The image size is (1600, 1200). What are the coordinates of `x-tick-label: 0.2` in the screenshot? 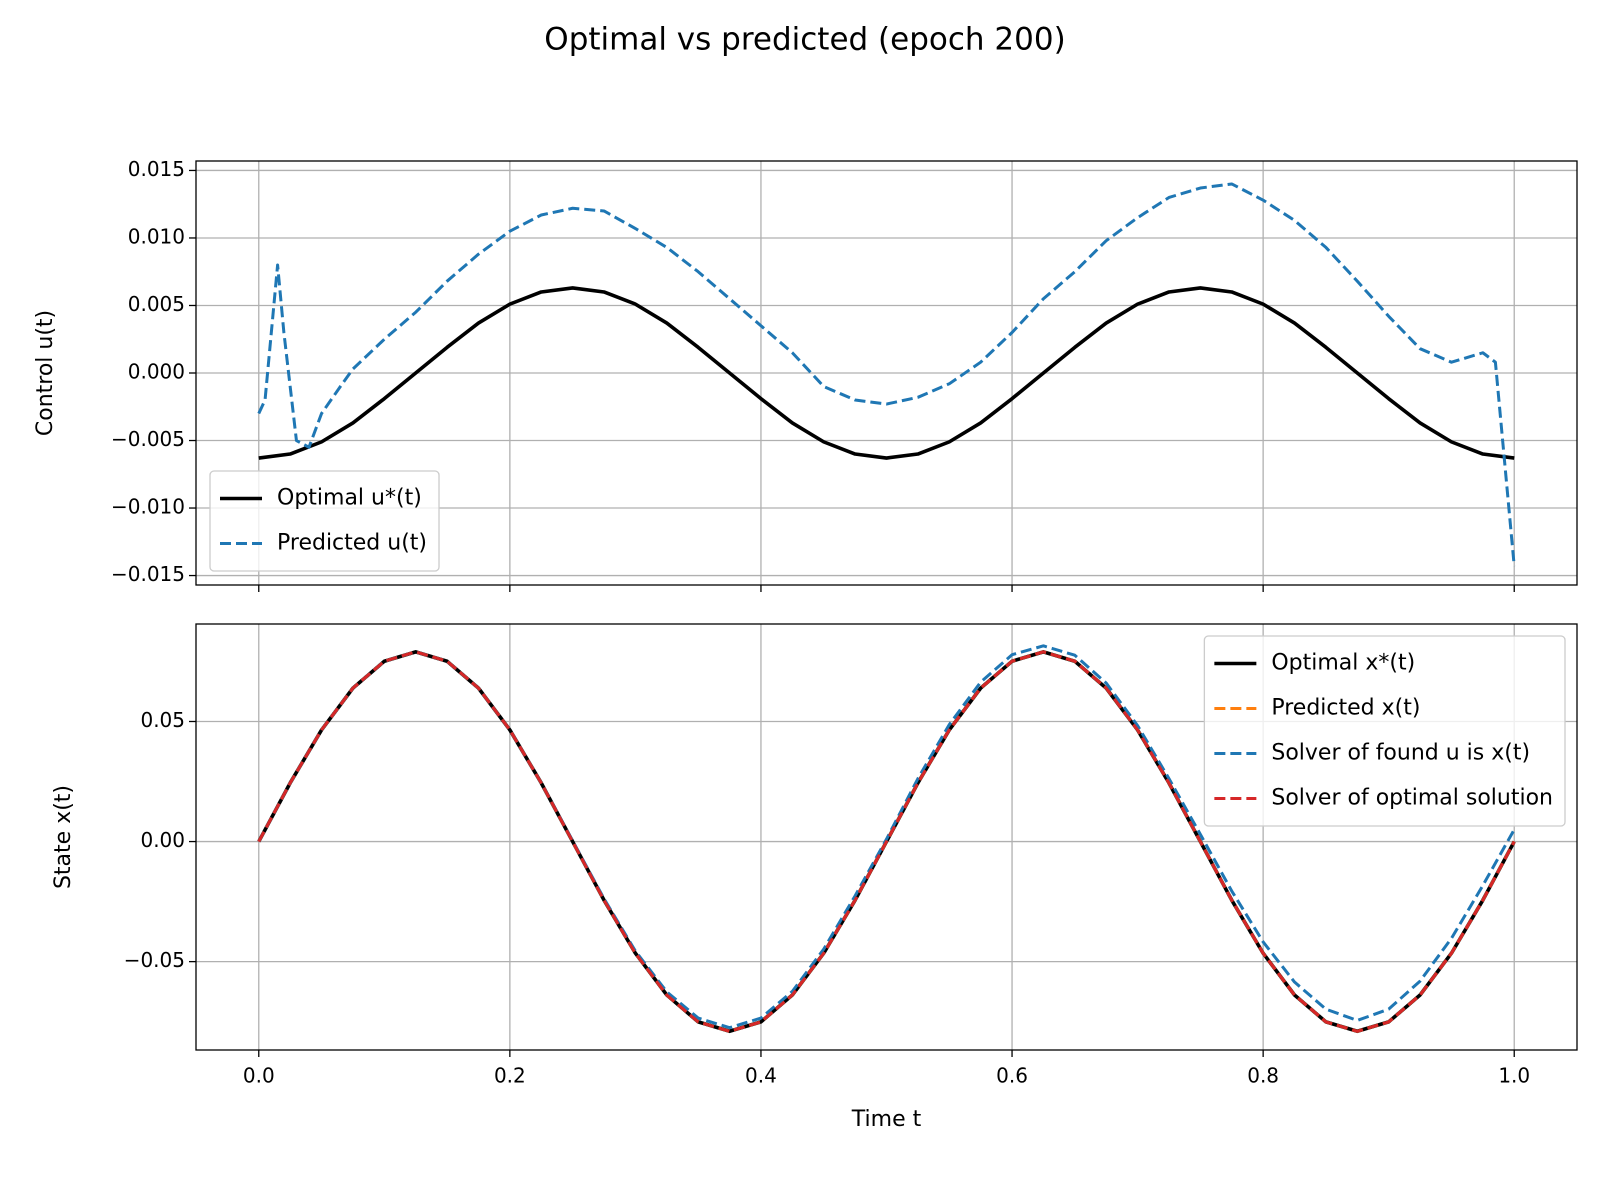 It's located at (510, 1076).